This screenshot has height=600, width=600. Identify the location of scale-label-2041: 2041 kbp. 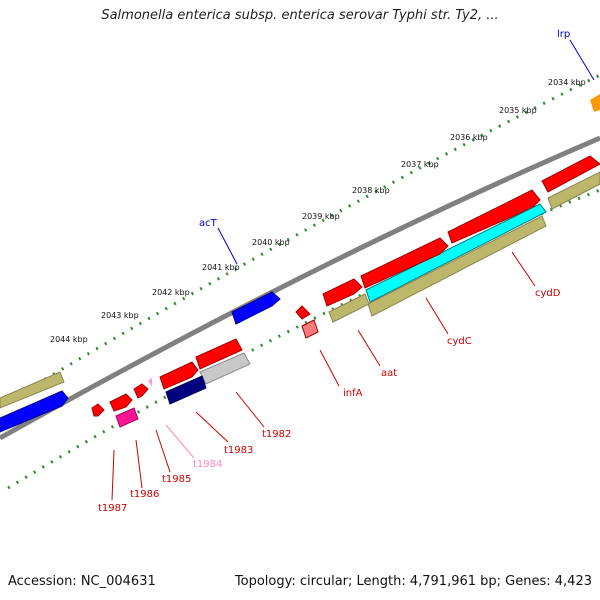
(221, 267).